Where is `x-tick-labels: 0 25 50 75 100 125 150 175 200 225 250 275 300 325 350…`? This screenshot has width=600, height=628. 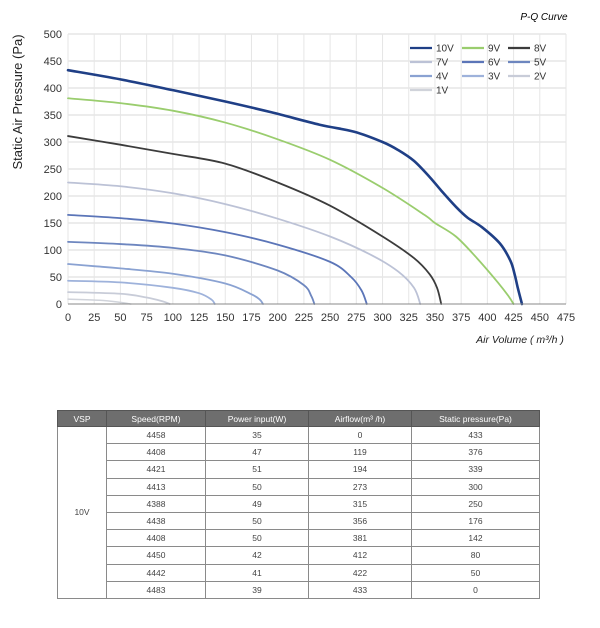
x-tick-labels: 0 25 50 75 100 125 150 175 200 225 250 275 300 325 350… is located at coordinates (320, 318).